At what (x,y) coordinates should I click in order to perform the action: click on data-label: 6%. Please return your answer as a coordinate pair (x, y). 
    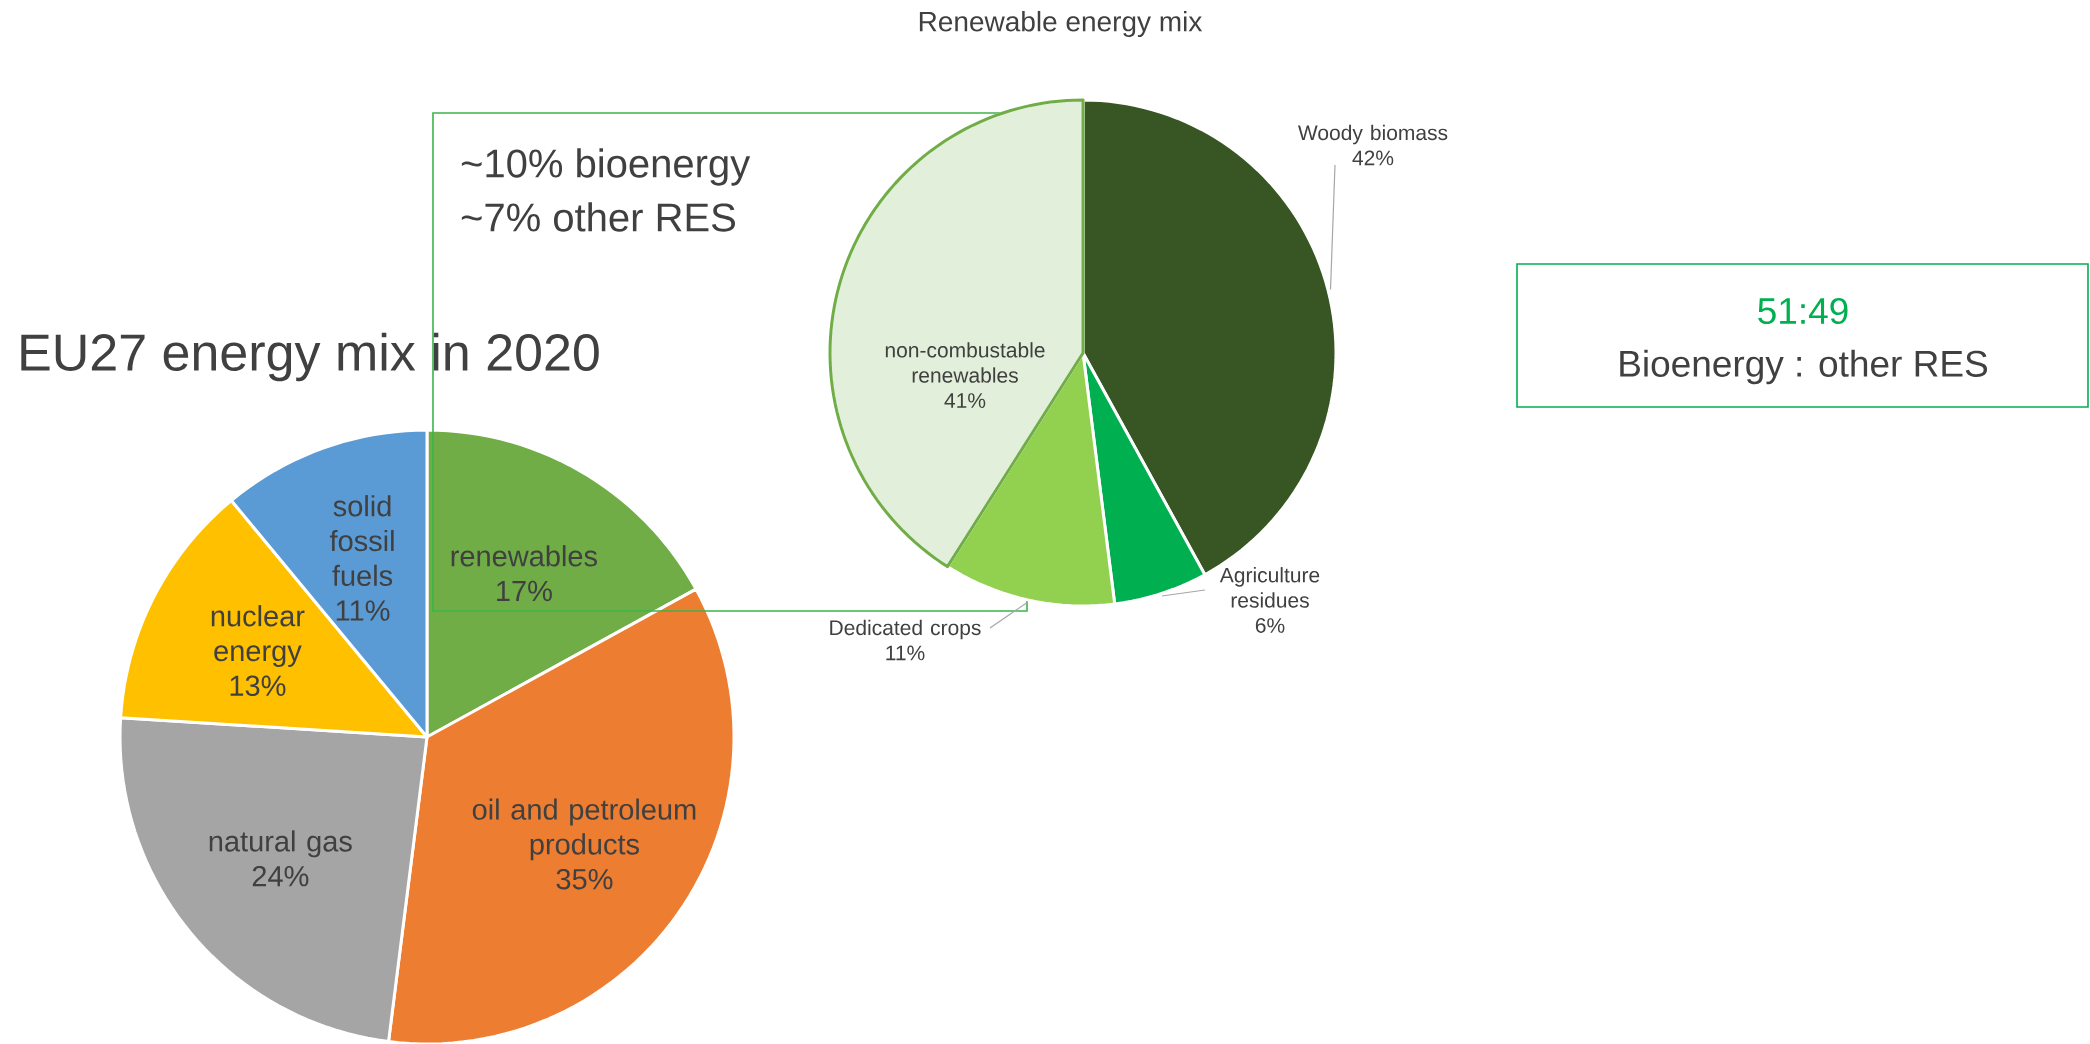
    Looking at the image, I should click on (1270, 625).